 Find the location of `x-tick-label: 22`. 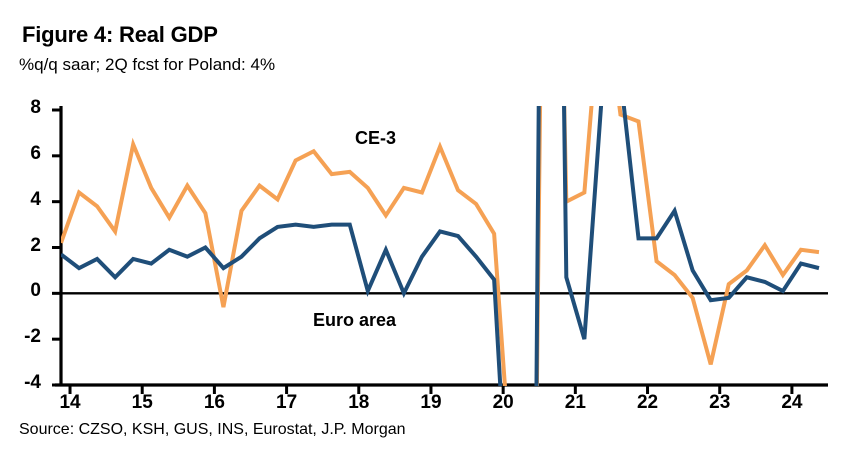

x-tick-label: 22 is located at coordinates (647, 402).